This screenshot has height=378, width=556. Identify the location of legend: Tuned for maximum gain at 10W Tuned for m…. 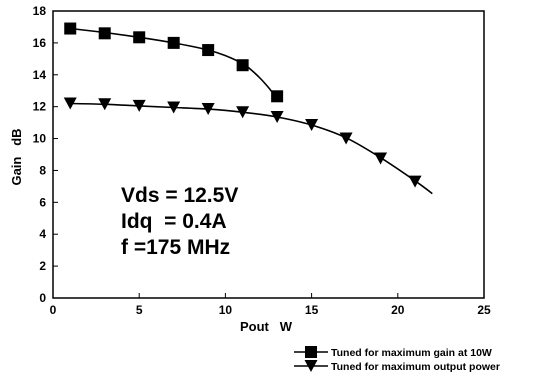
(397, 359).